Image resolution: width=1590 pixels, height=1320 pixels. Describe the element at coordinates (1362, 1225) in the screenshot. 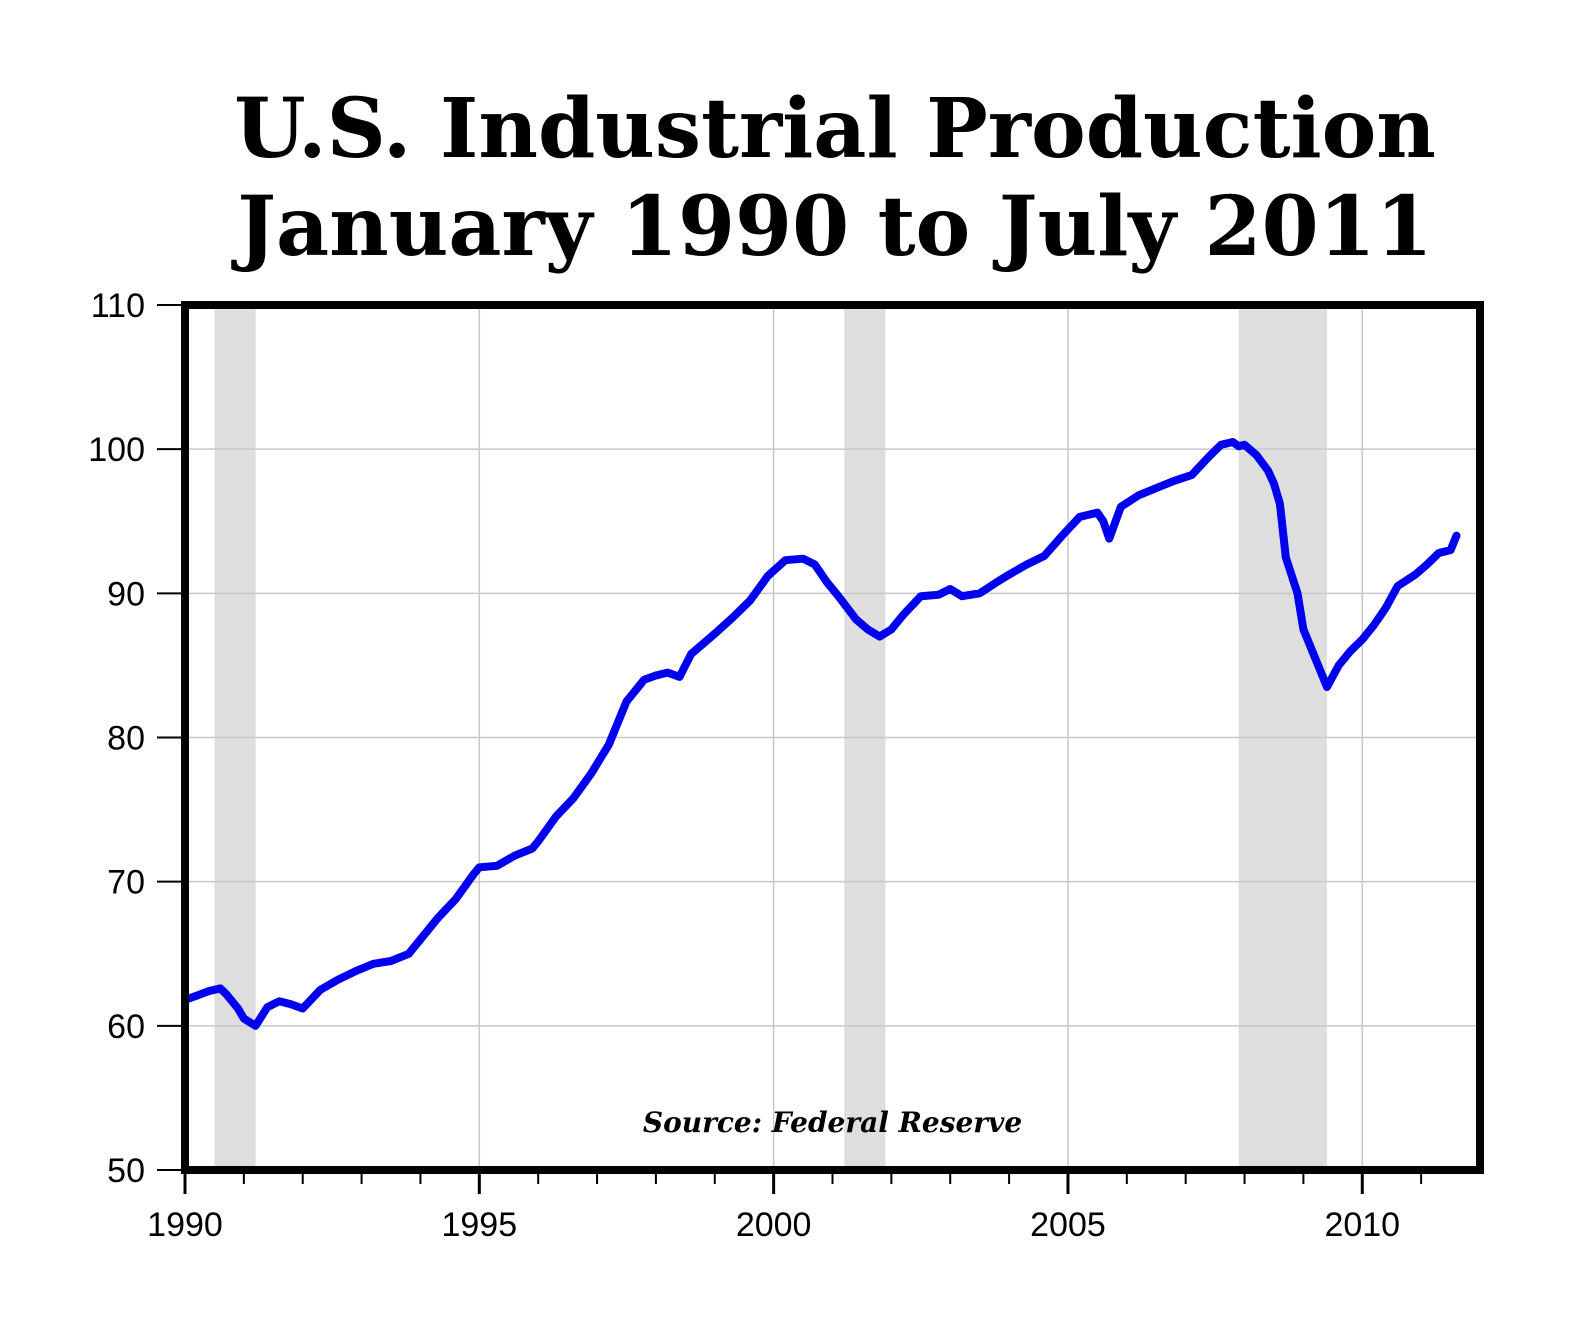

I see `x-tick-label-2010: 2010` at that location.